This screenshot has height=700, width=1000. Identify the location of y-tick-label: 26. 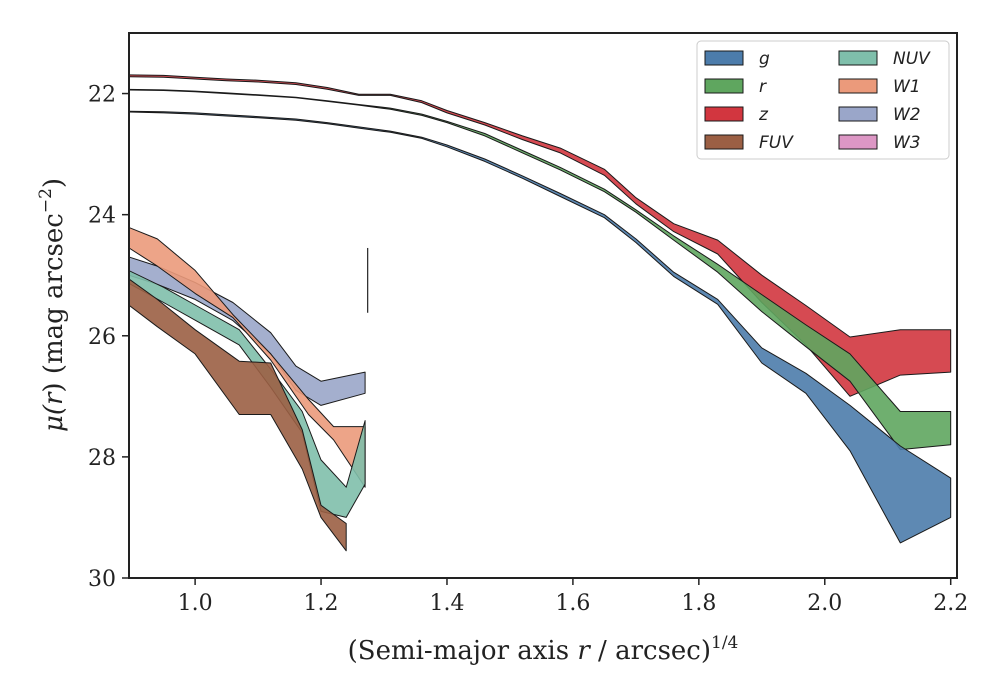
(102, 337).